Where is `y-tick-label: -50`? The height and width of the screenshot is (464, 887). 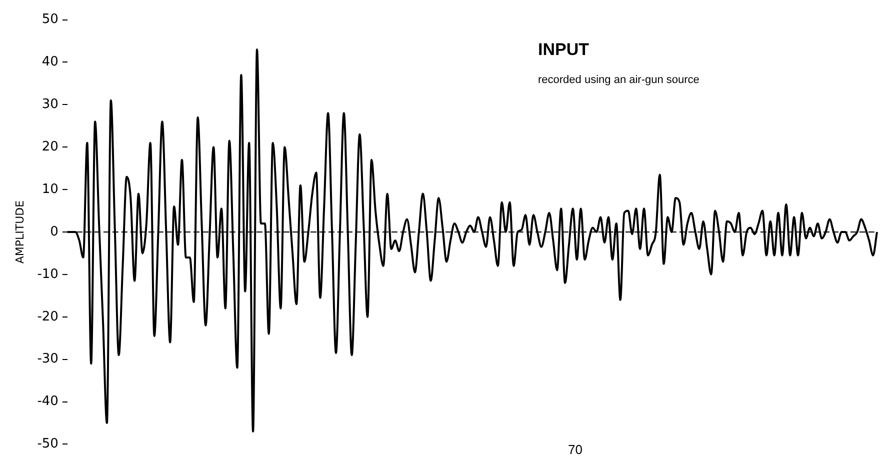 y-tick-label: -50 is located at coordinates (47, 444).